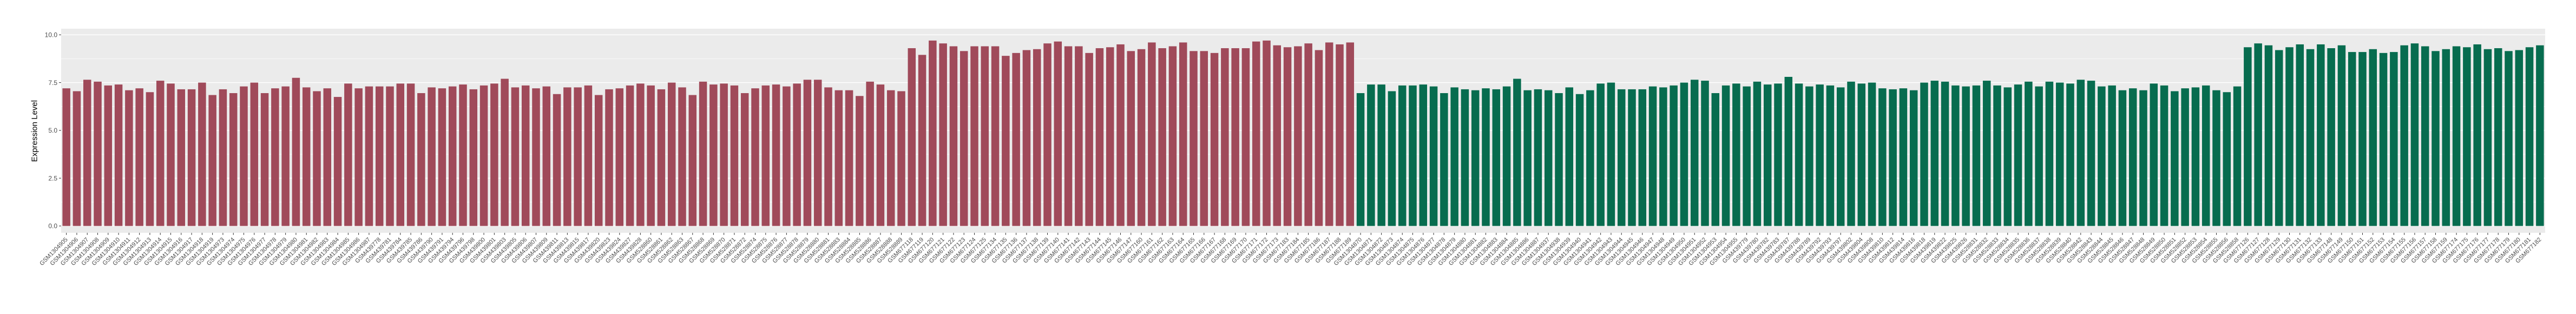 This screenshot has width=2576, height=314. I want to click on y-tick-label: 2.5, so click(52, 178).